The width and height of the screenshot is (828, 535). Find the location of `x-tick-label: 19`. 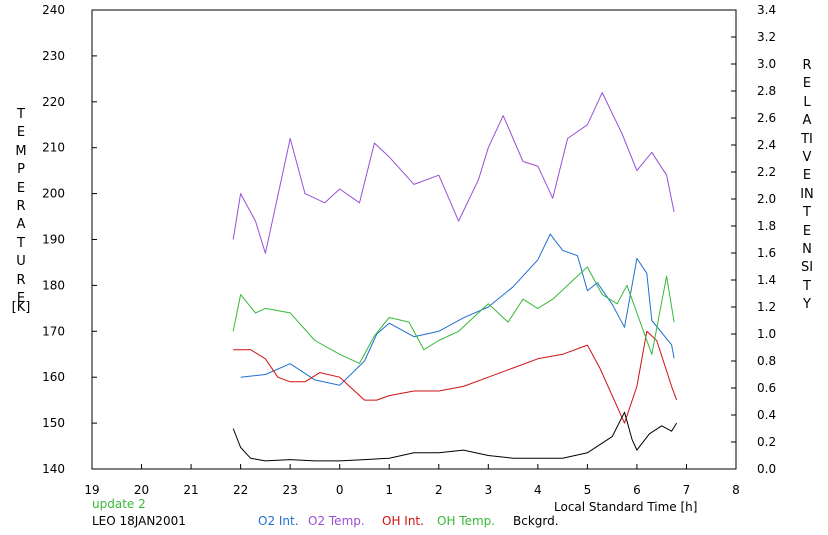

x-tick-label: 19 is located at coordinates (91, 490).